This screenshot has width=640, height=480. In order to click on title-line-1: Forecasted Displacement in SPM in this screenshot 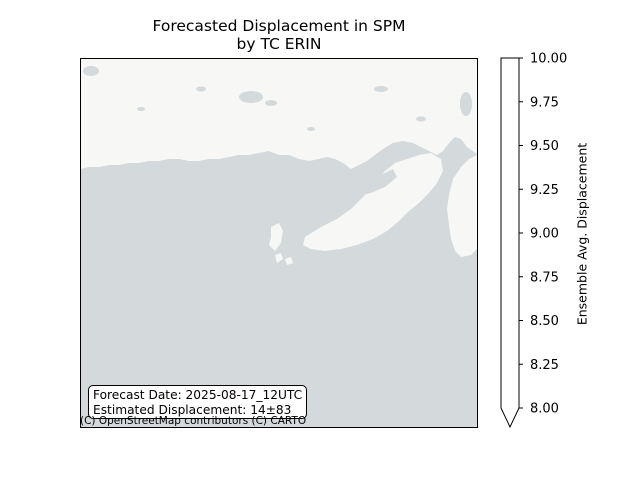, I will do `click(279, 26)`.